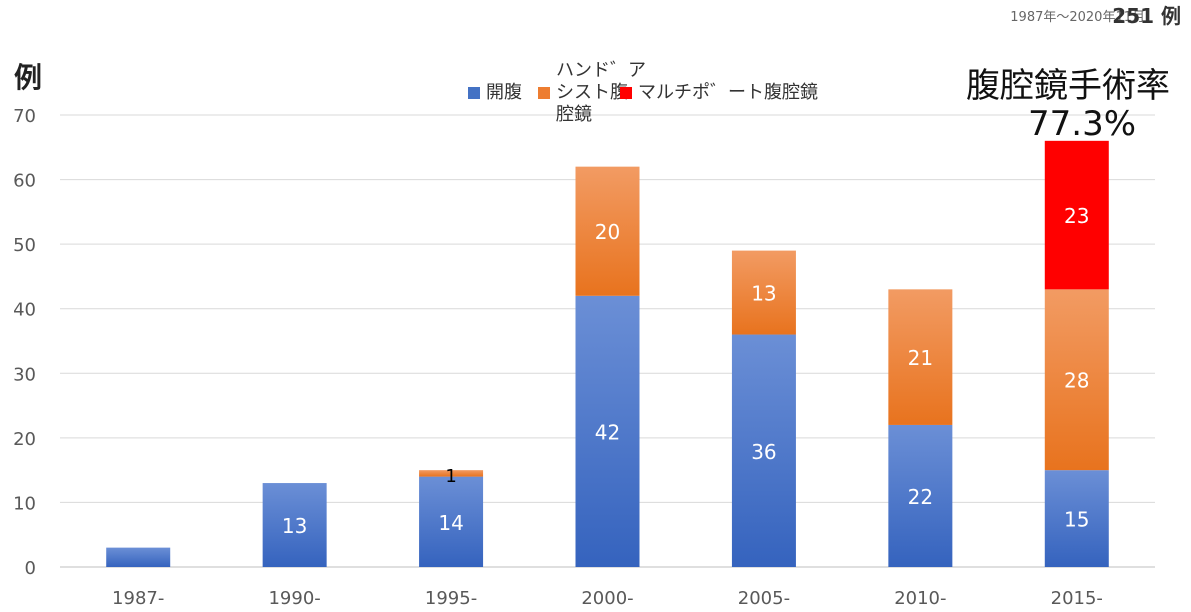  I want to click on period-text: 1987年〜2020年11月, so click(1077, 17).